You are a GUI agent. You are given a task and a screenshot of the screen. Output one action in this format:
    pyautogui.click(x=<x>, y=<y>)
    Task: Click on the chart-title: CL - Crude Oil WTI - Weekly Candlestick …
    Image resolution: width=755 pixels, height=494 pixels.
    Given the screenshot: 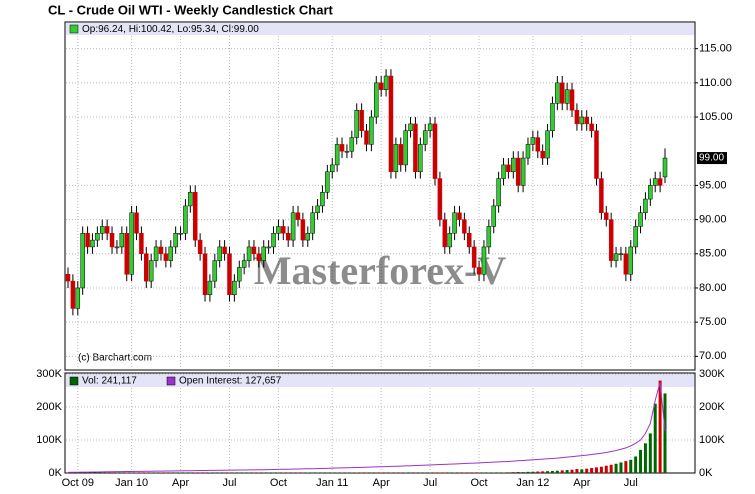 What is the action you would take?
    pyautogui.click(x=191, y=9)
    